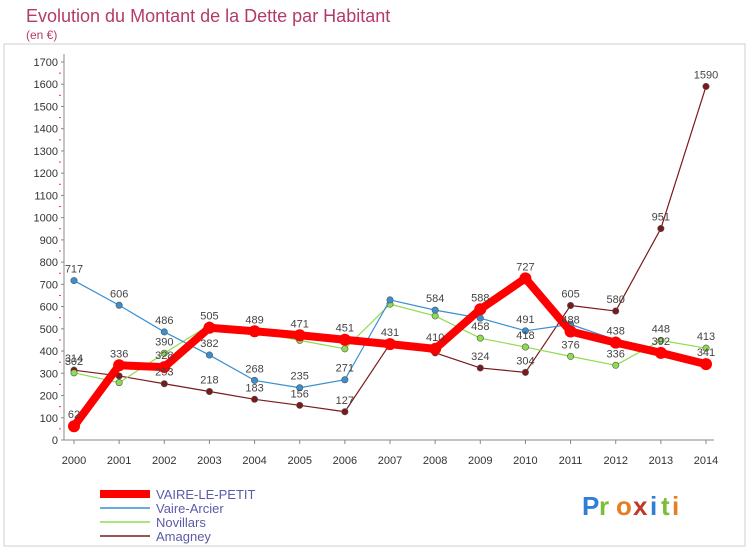  I want to click on y-tick-label: 600, so click(49, 308).